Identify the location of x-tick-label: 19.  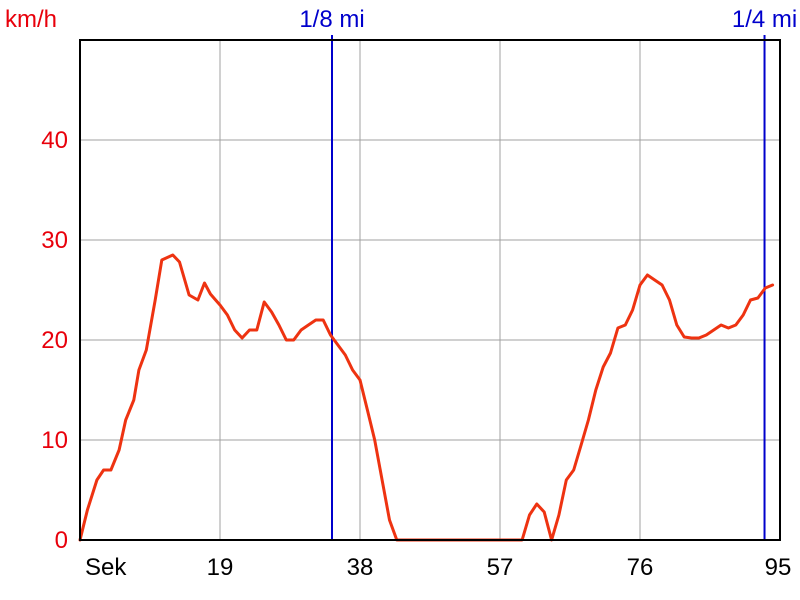
(220, 567).